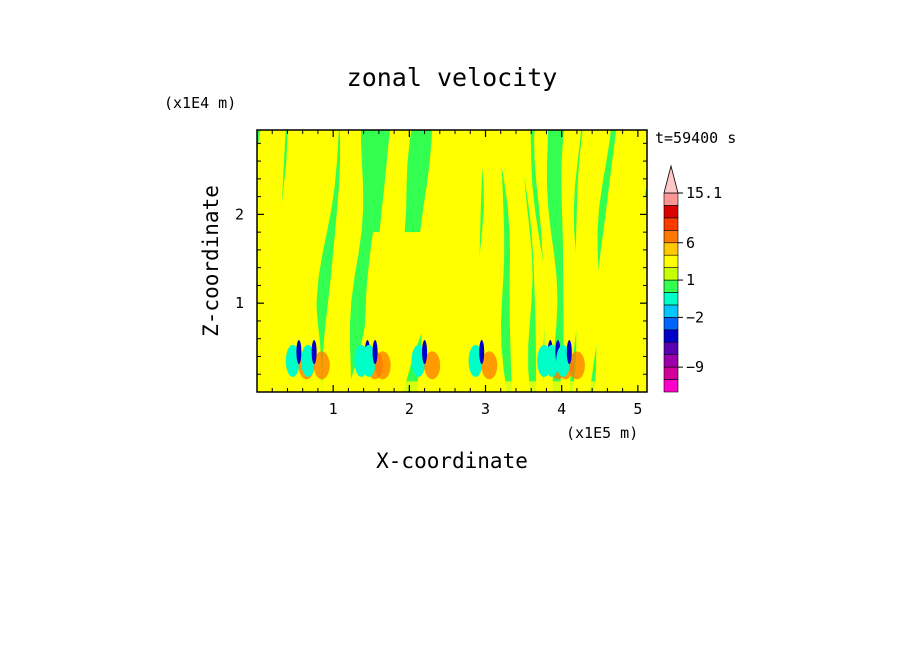  I want to click on colorbar-tick-label: −9, so click(695, 367).